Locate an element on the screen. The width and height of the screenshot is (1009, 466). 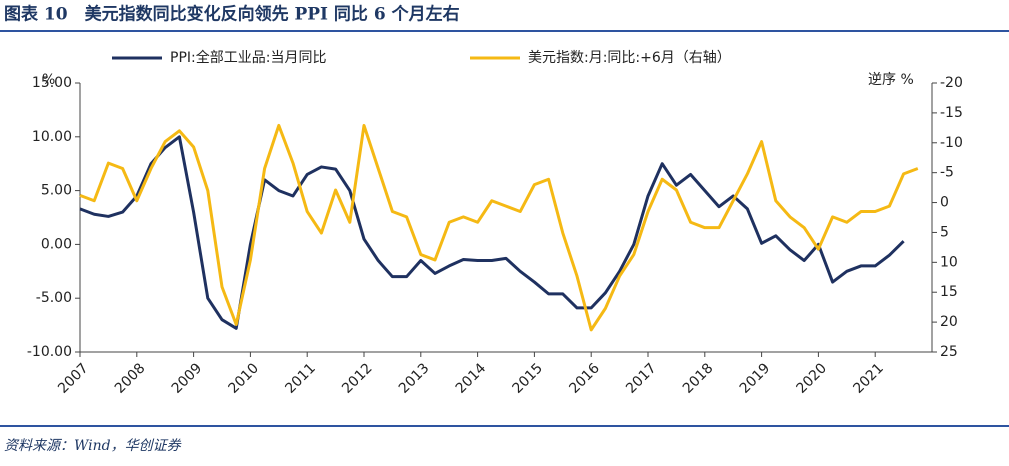
x-tick-label: 2007 is located at coordinates (73, 378).